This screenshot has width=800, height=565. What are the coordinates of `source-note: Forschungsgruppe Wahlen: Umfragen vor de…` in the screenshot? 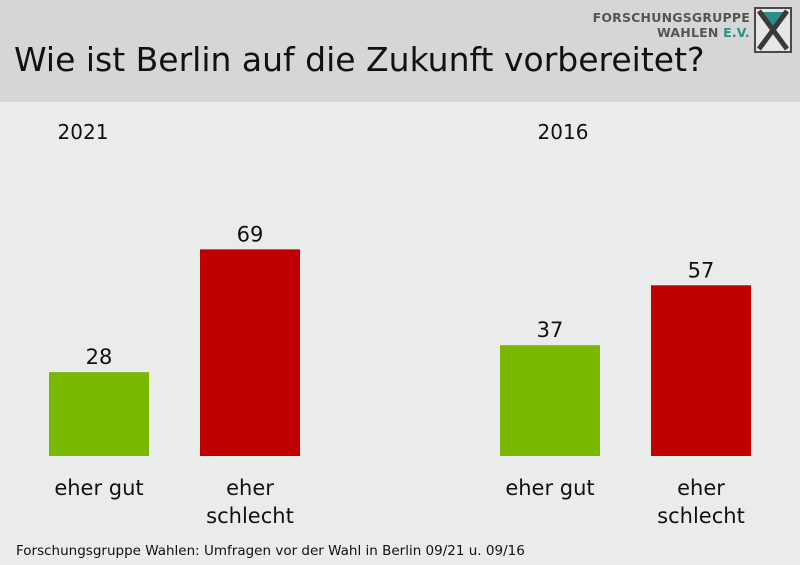 It's located at (270, 551).